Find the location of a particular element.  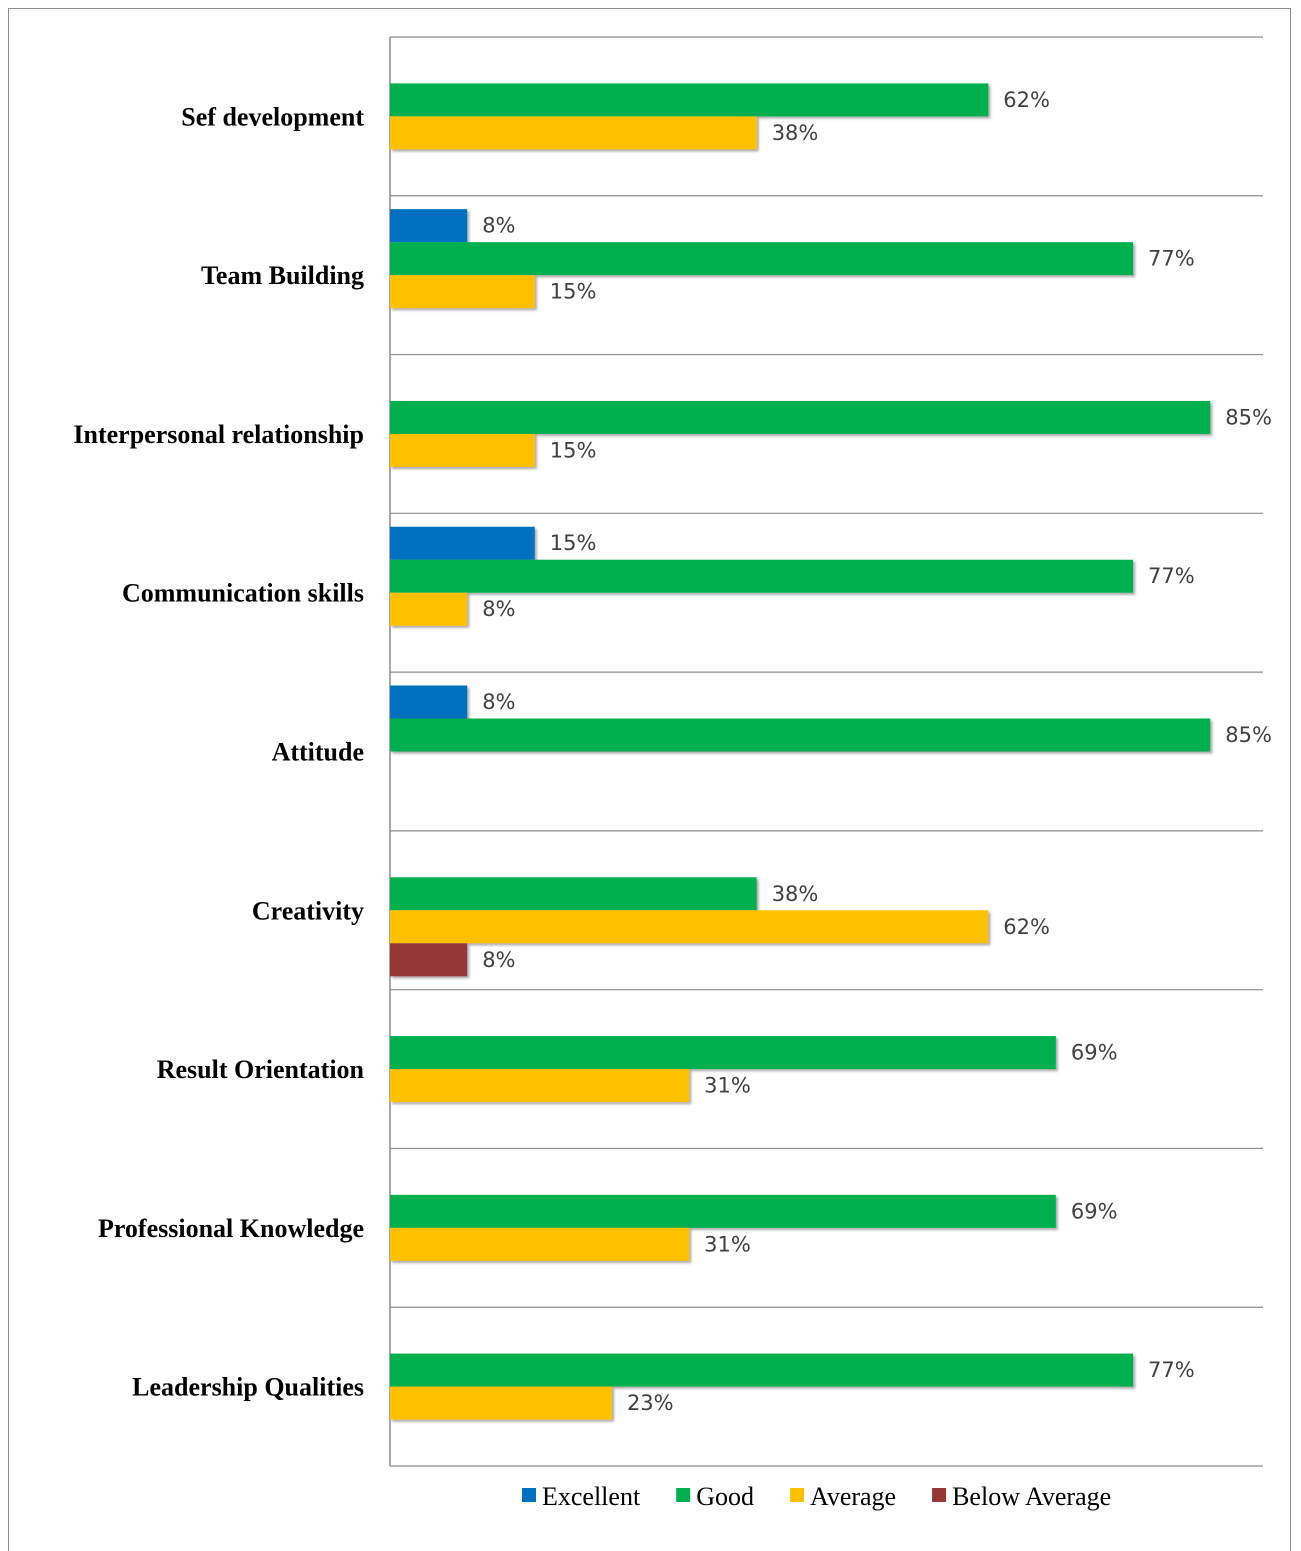

category-label-attitude: Attitude is located at coordinates (318, 752).